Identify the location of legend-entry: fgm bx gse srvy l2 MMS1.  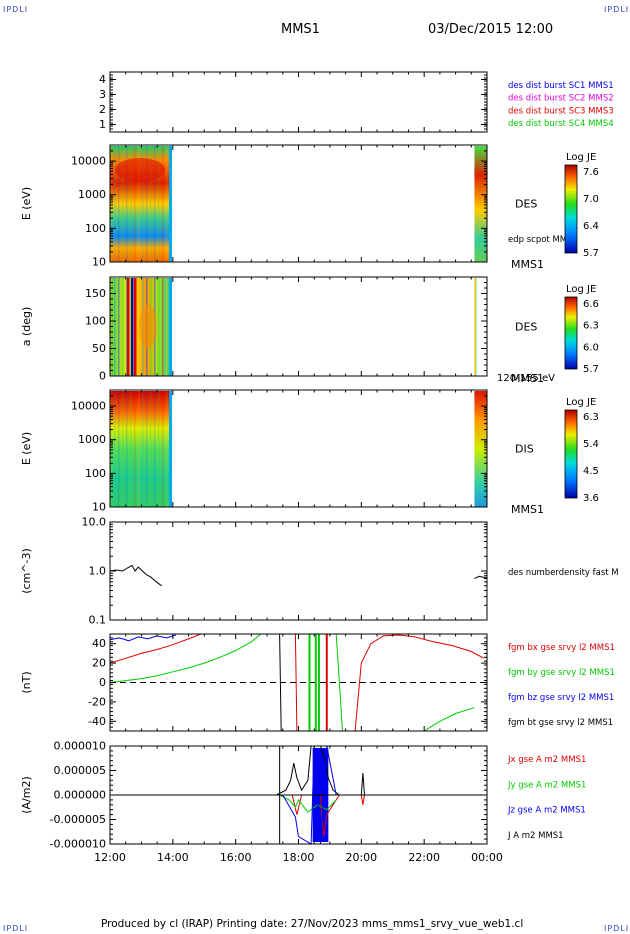
(561, 648).